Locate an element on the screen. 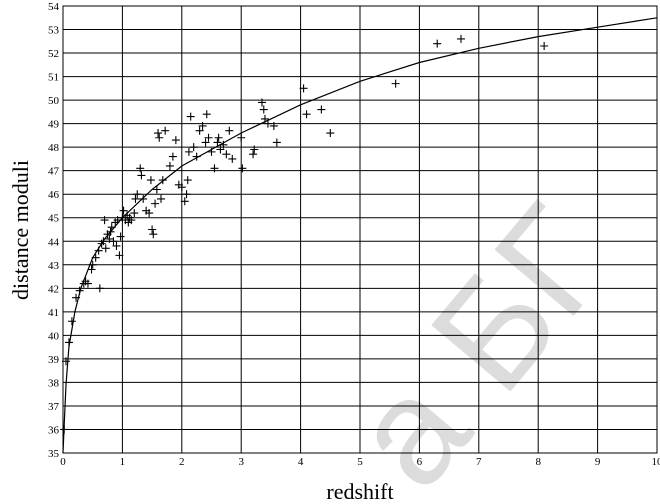  x-tick-label: 8 is located at coordinates (538, 462).